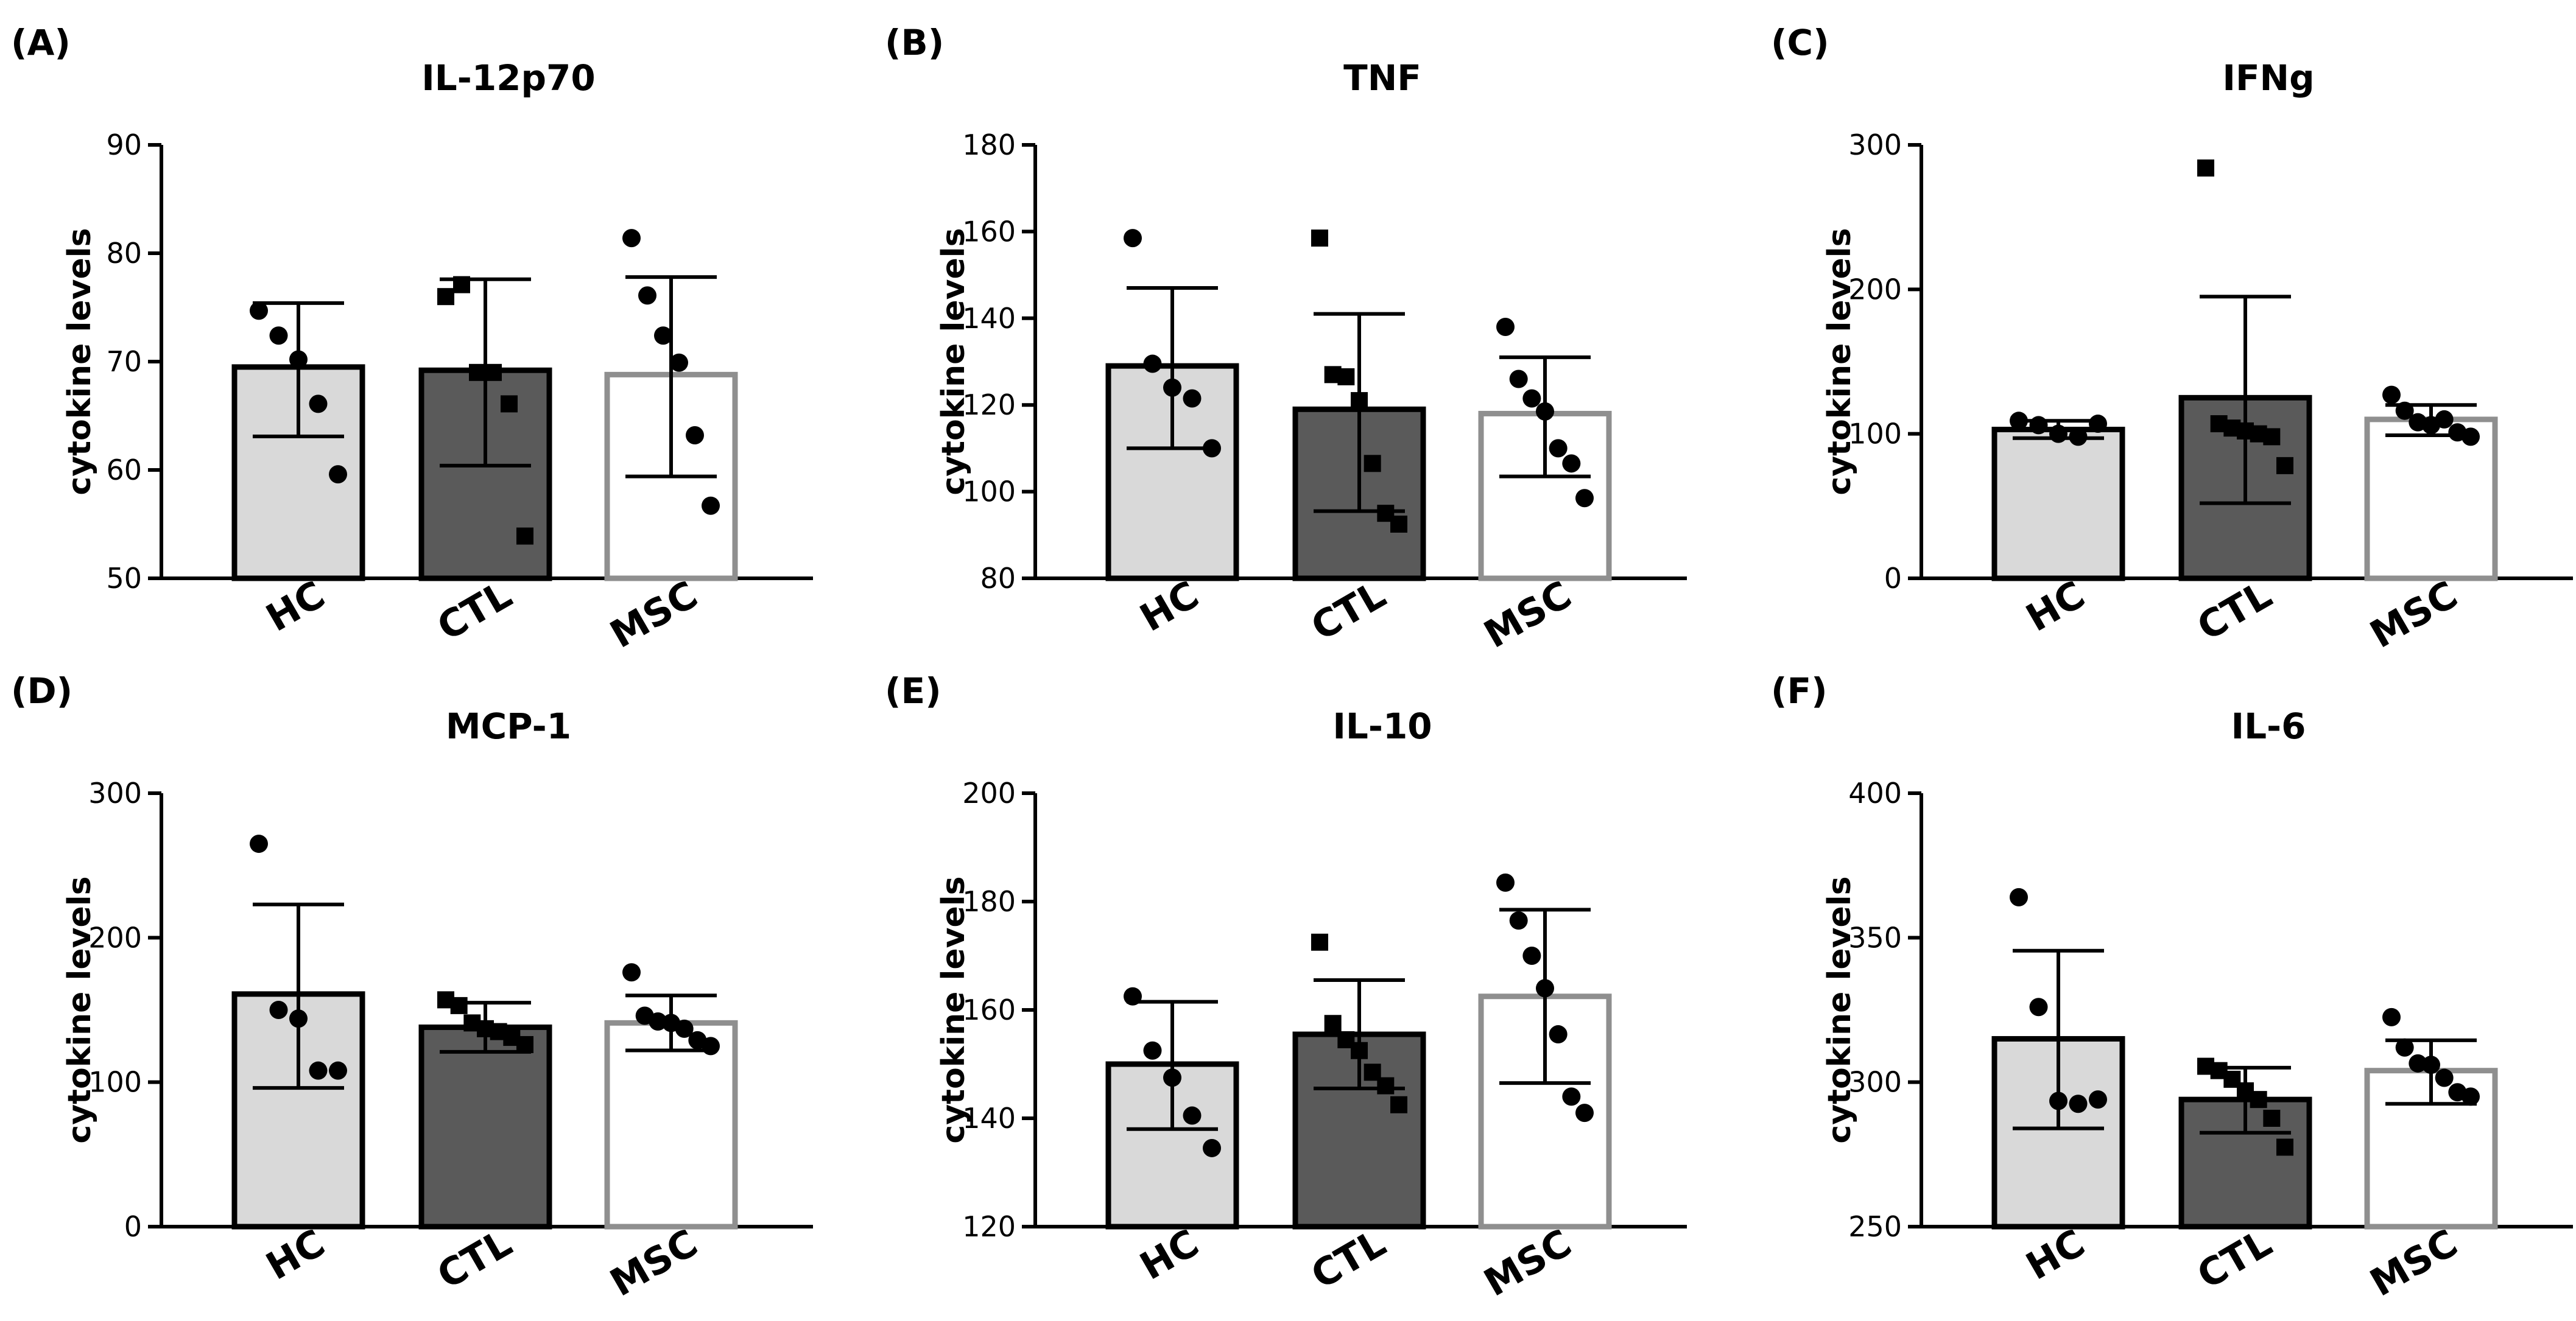 Image resolution: width=2576 pixels, height=1321 pixels. What do you see at coordinates (913, 691) in the screenshot?
I see `panel-label: (E)` at bounding box center [913, 691].